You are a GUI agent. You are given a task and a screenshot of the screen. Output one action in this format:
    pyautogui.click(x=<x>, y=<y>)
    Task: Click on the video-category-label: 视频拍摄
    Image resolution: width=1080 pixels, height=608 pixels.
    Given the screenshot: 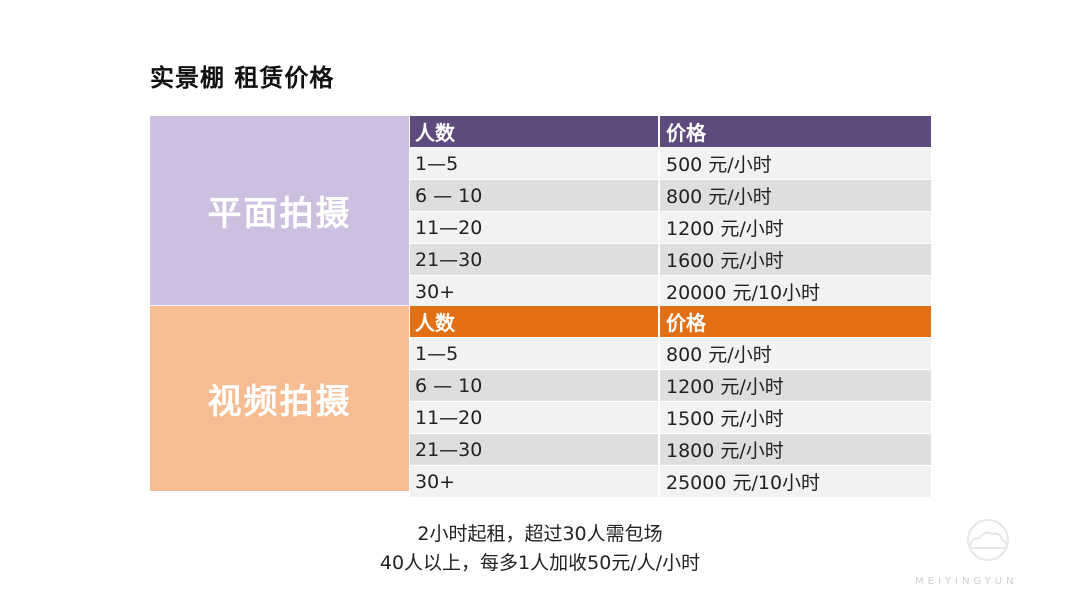 What is the action you would take?
    pyautogui.click(x=279, y=398)
    